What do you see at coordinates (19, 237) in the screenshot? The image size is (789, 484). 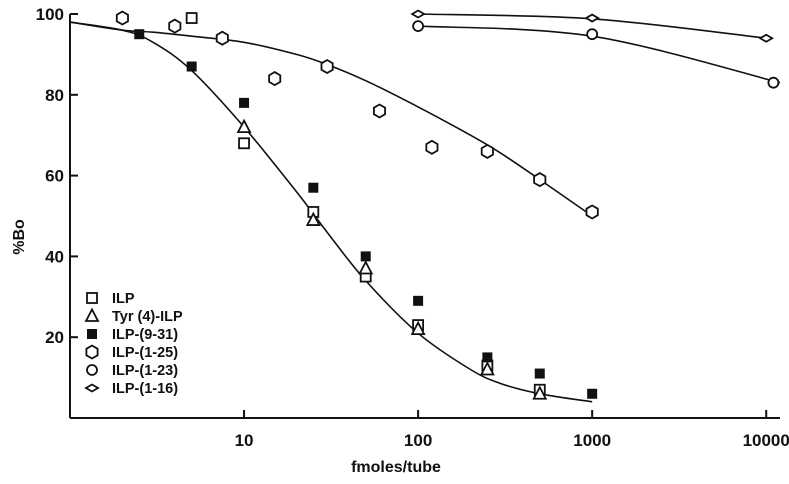 I see `y-axis-title: %Bo` at bounding box center [19, 237].